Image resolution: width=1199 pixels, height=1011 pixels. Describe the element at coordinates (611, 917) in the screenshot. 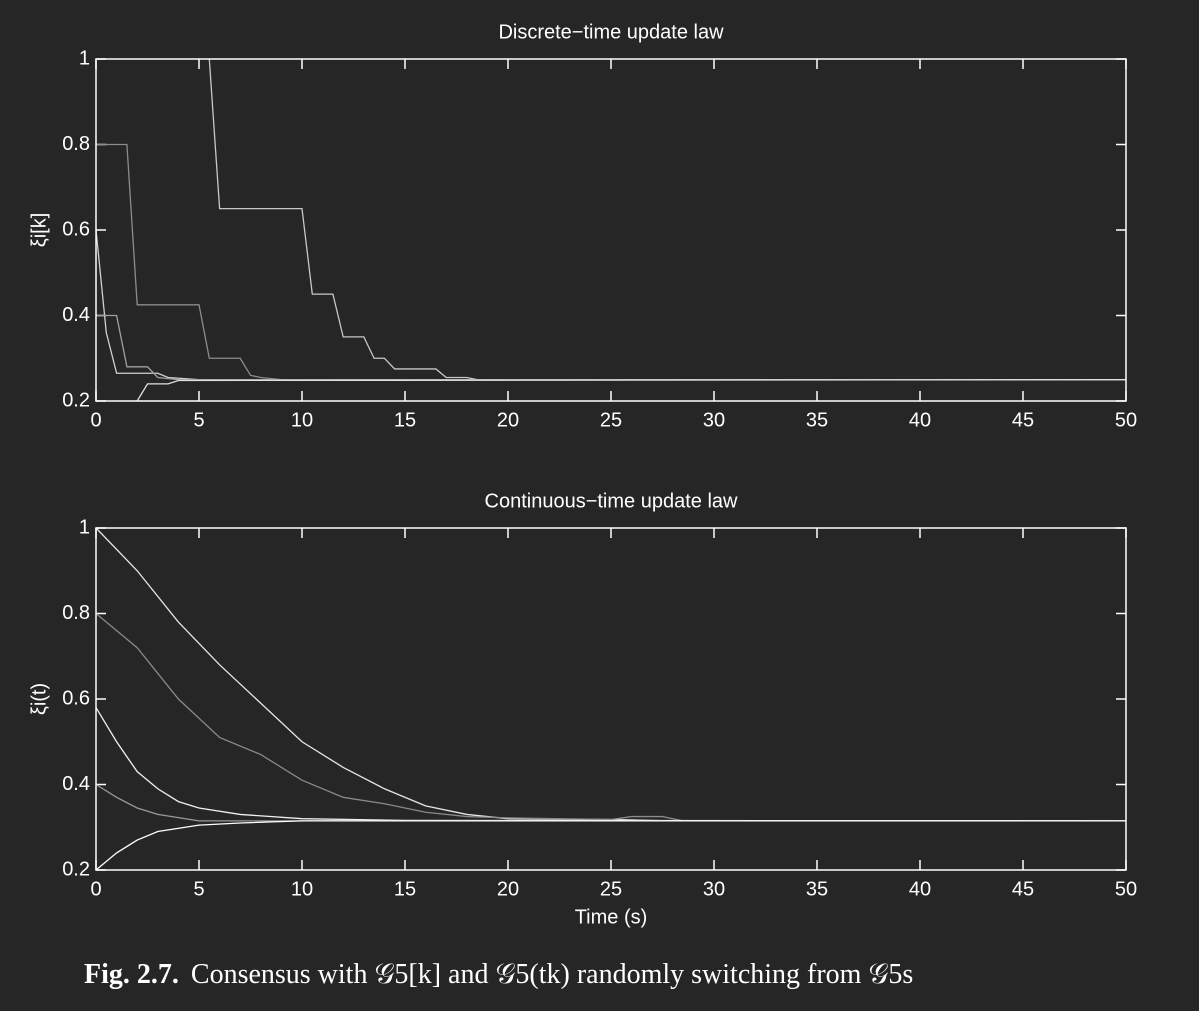

I see `x-axis-label: Time (s)` at that location.